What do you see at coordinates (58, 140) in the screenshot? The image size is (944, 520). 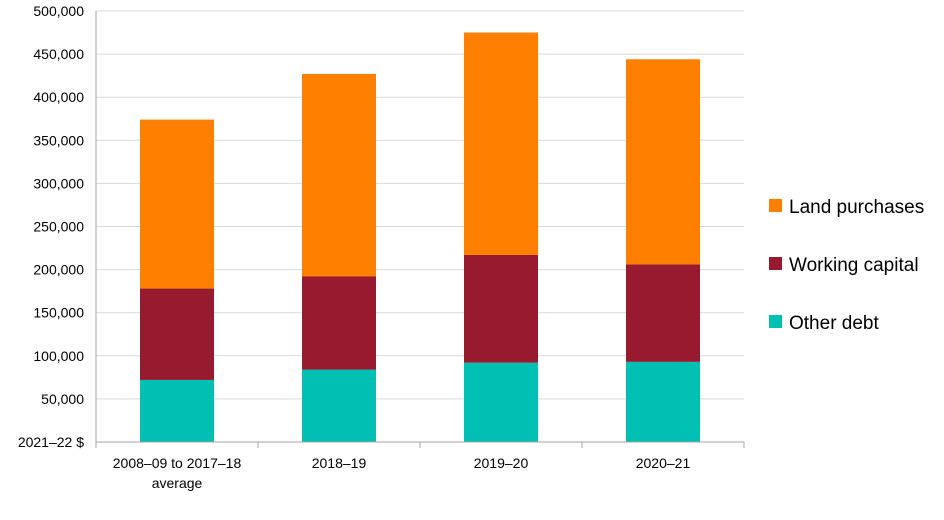 I see `y-tick-label: 350,000` at bounding box center [58, 140].